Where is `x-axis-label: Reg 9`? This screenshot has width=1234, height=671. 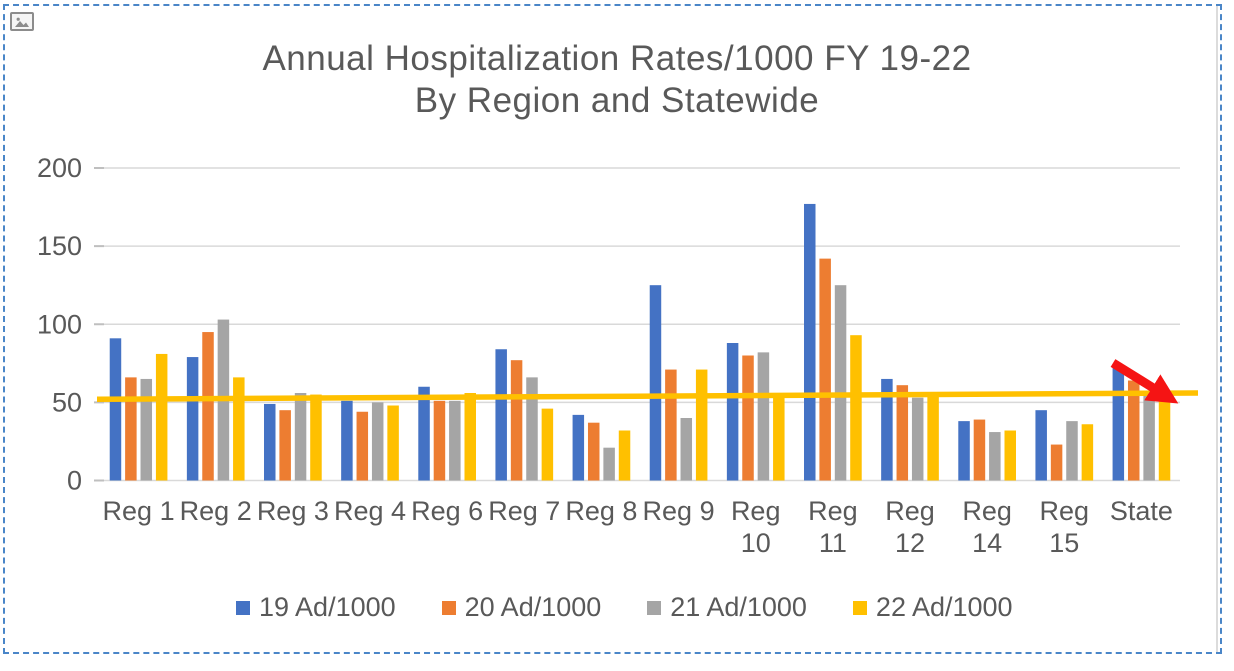
x-axis-label: Reg 9 is located at coordinates (679, 511).